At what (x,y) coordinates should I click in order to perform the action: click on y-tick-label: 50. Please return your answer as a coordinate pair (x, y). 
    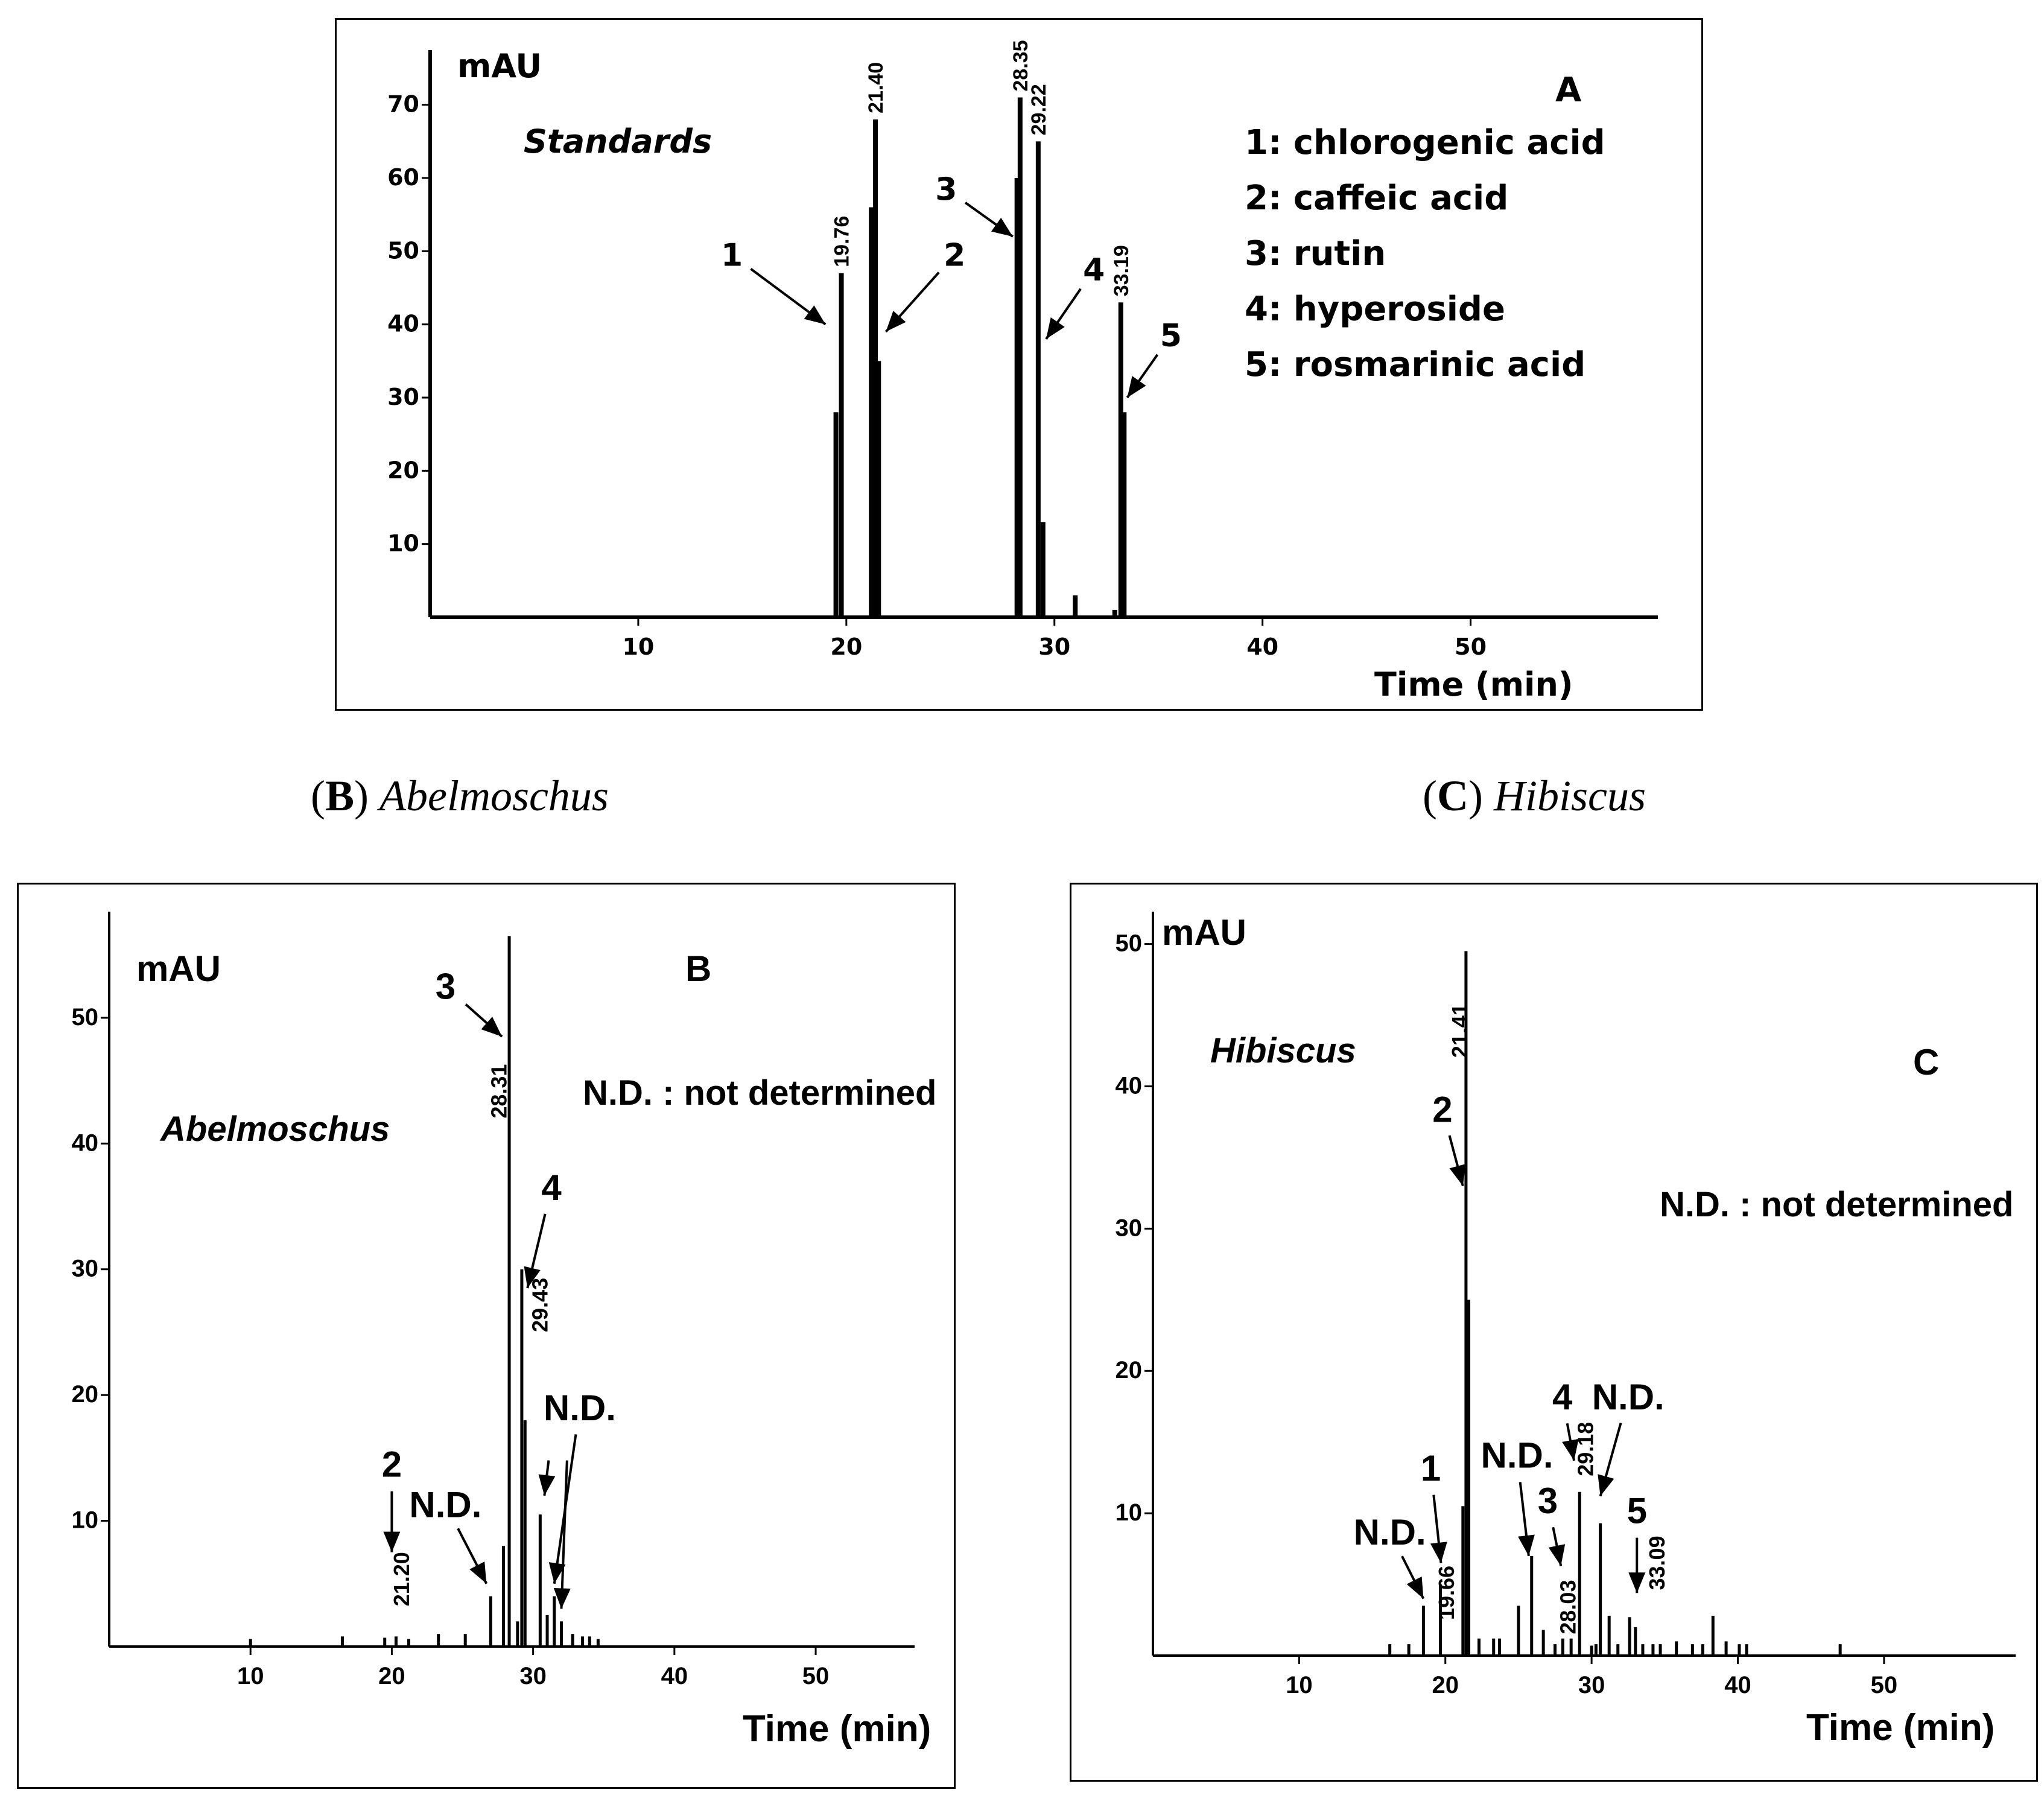
    Looking at the image, I should click on (403, 250).